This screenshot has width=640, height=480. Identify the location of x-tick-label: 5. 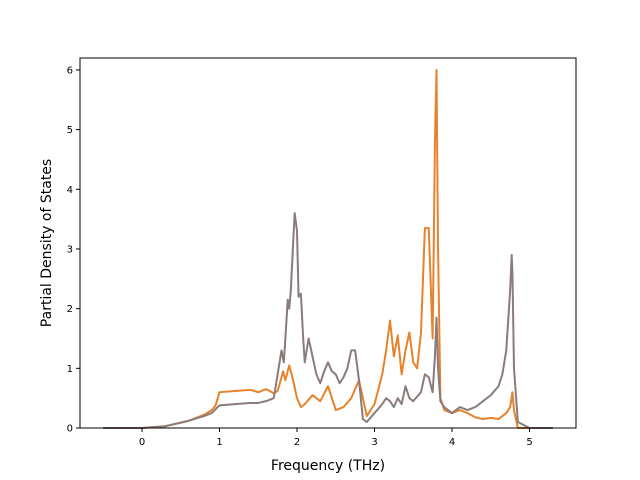
(529, 442).